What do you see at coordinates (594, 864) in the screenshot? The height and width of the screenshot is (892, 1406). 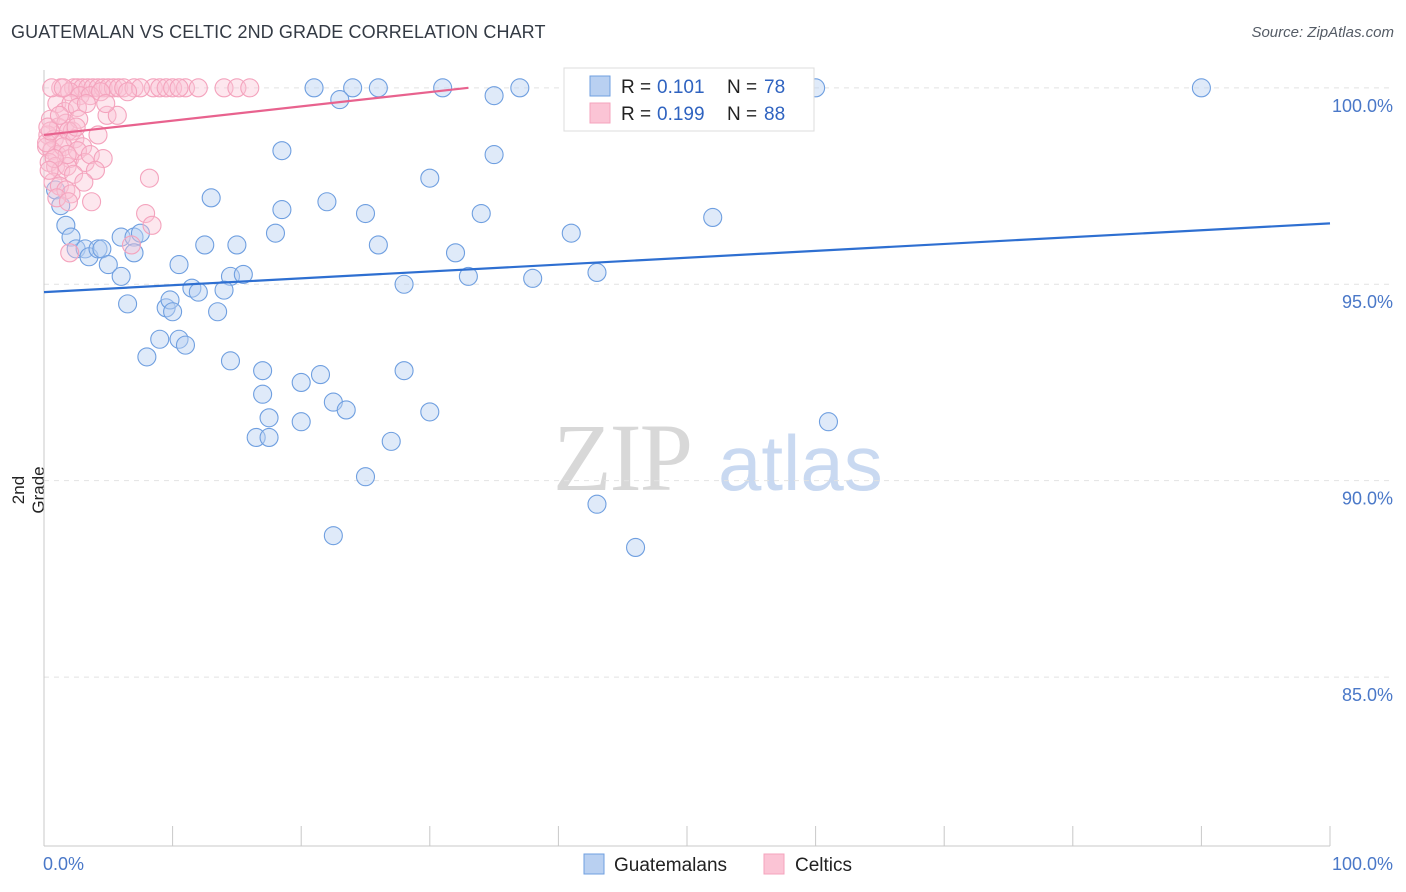 I see `bottom-legend-swatch-guatemalans` at bounding box center [594, 864].